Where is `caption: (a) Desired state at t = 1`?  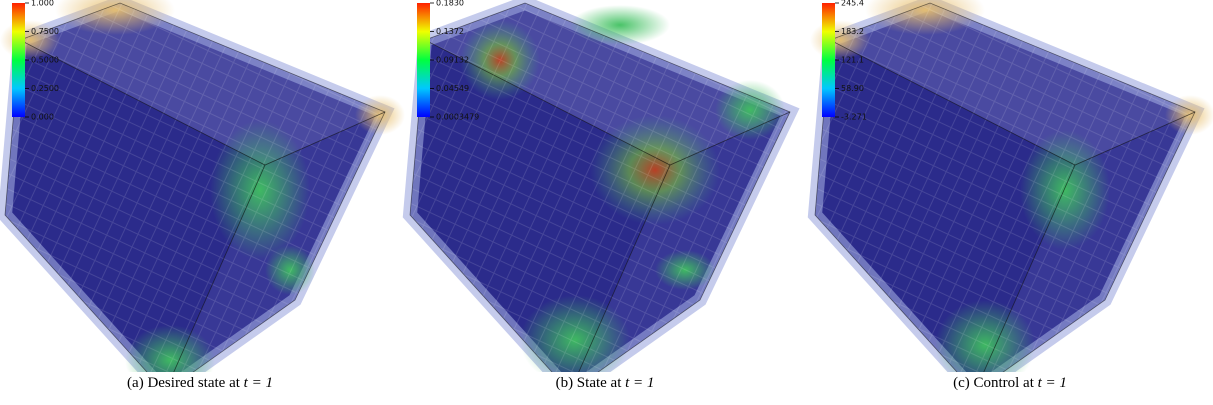
caption: (a) Desired state at t = 1 is located at coordinates (200, 383).